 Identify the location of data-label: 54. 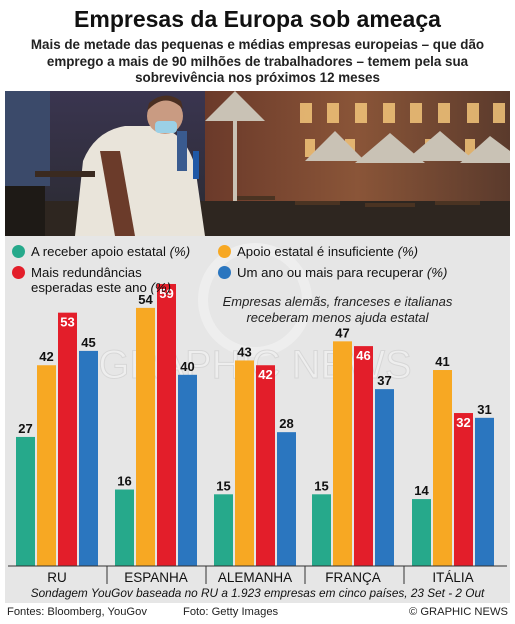
(145, 299).